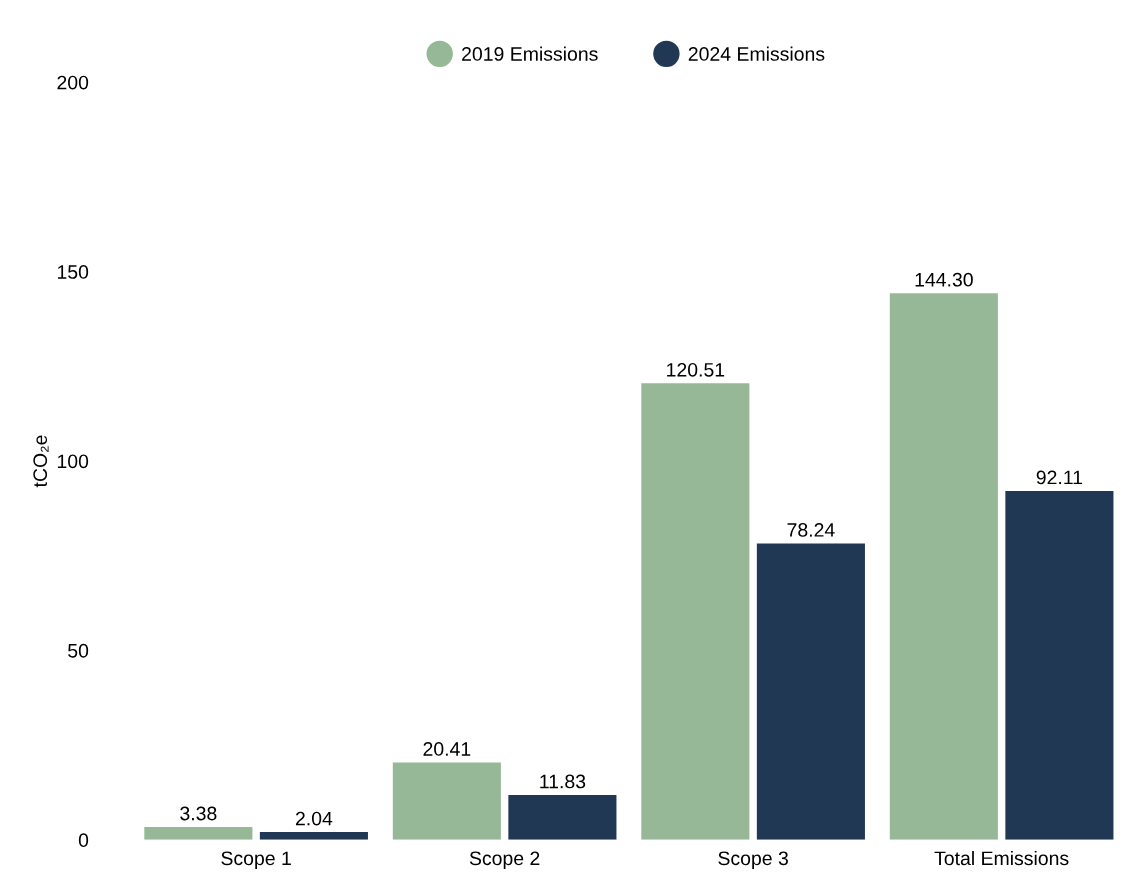 The height and width of the screenshot is (884, 1127). Describe the element at coordinates (530, 53) in the screenshot. I see `legend-label: 2019 Emissions` at that location.